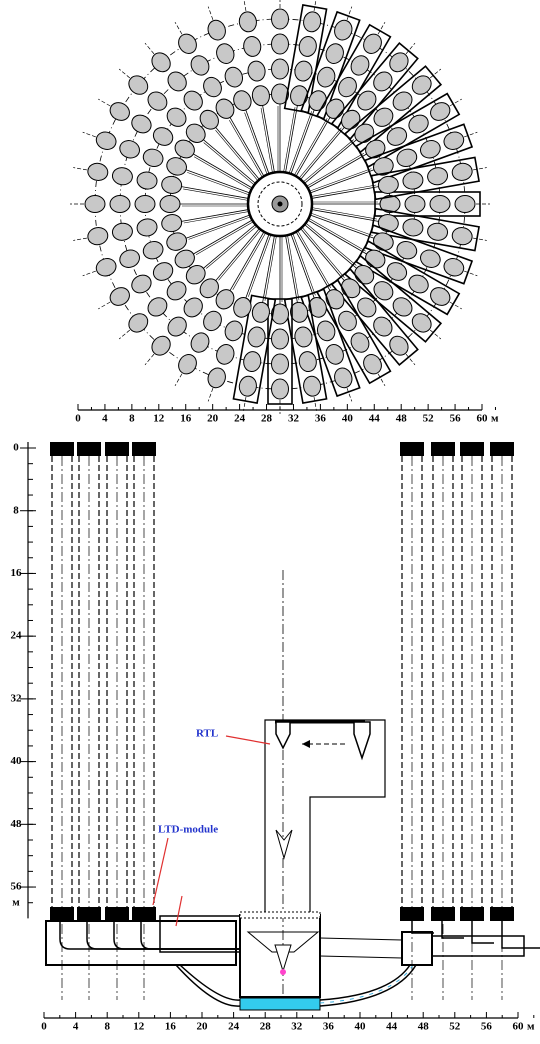 This screenshot has width=540, height=1044. I want to click on scale-label: 32, so click(294, 419).